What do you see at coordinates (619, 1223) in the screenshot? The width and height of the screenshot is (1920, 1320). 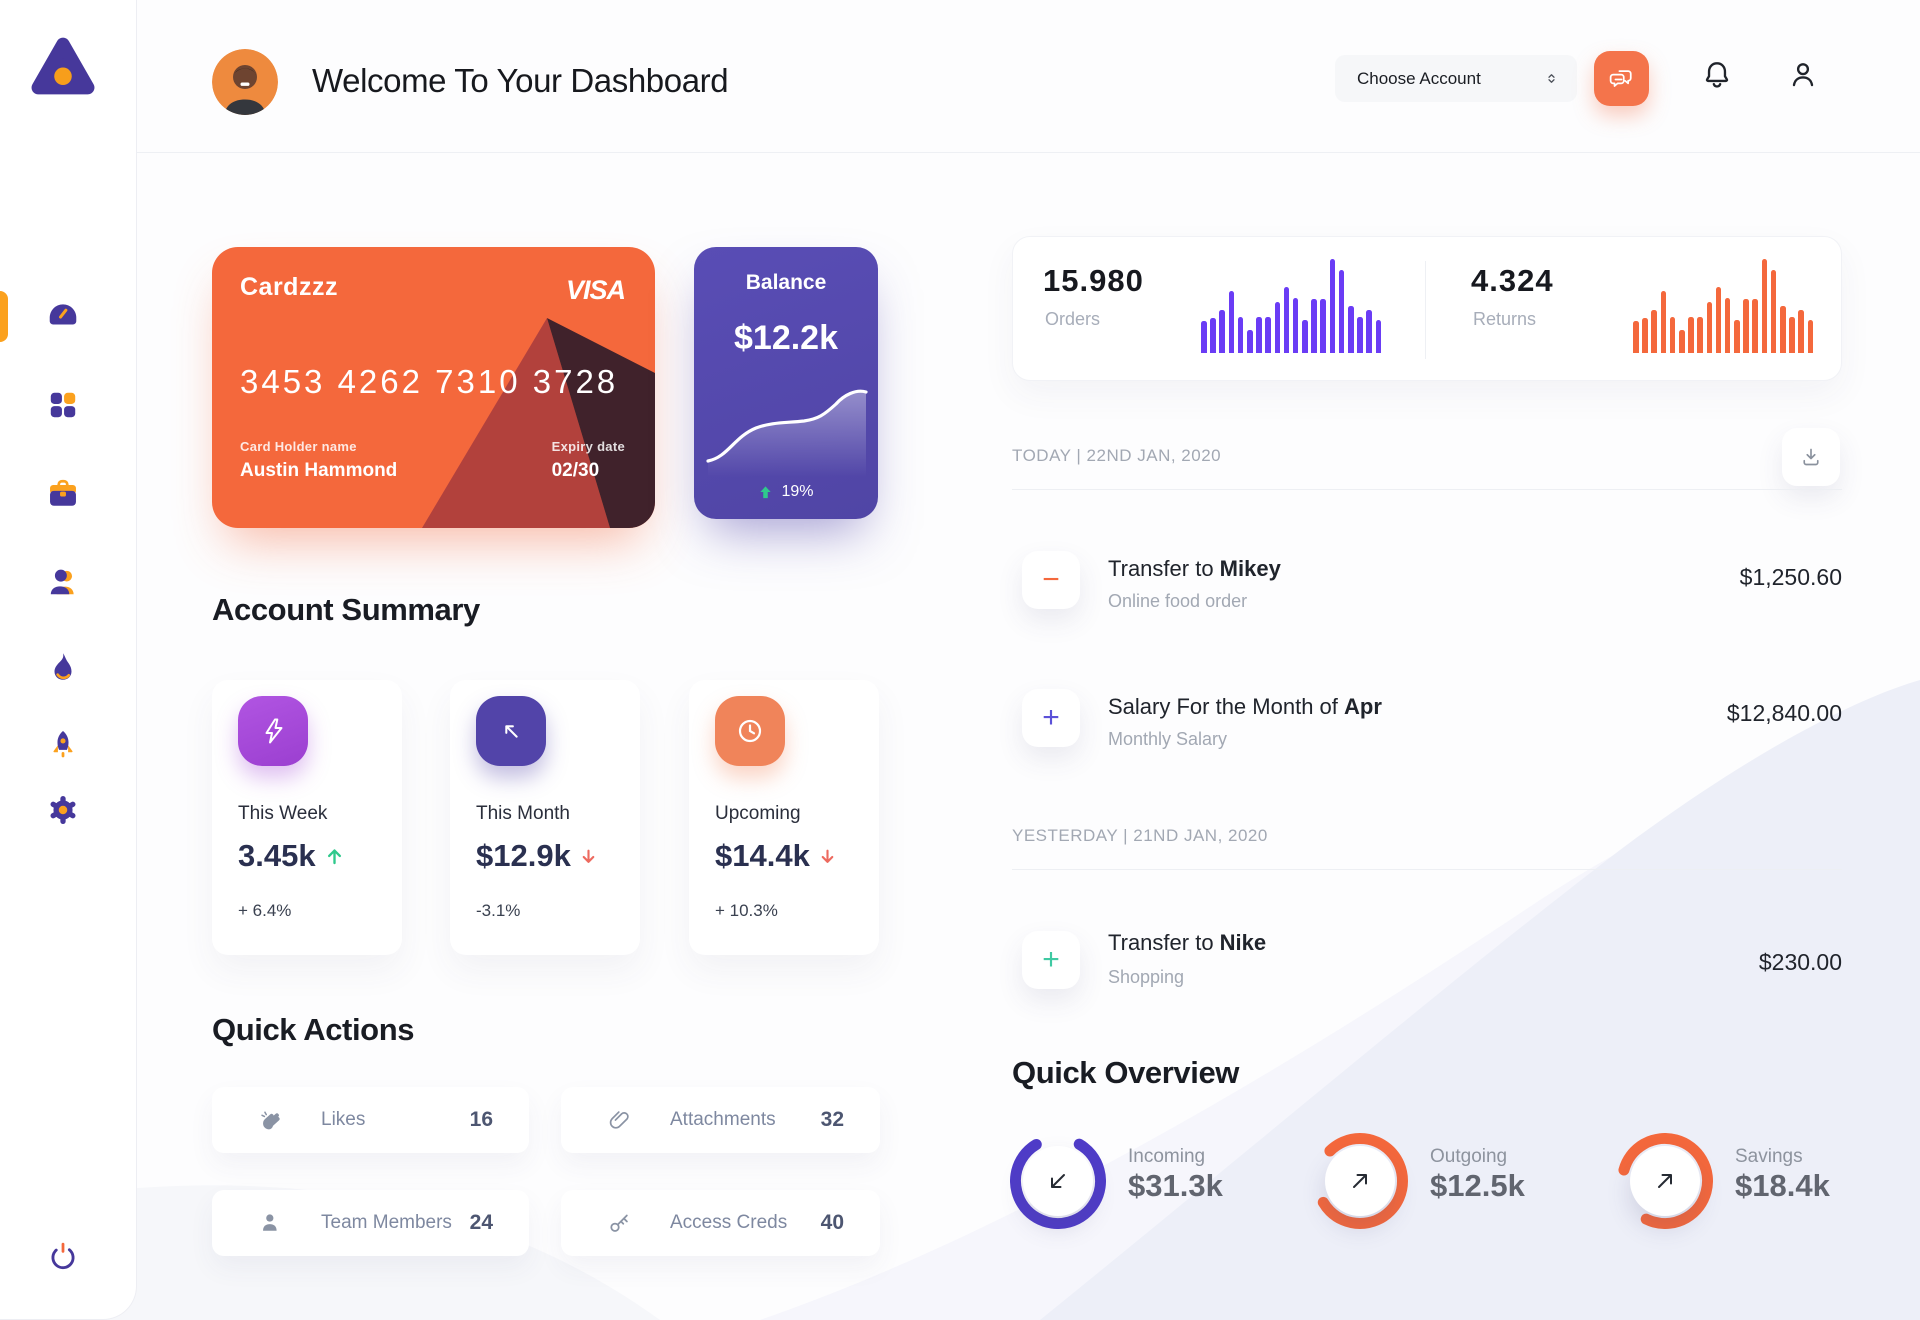 I see `key-icon` at bounding box center [619, 1223].